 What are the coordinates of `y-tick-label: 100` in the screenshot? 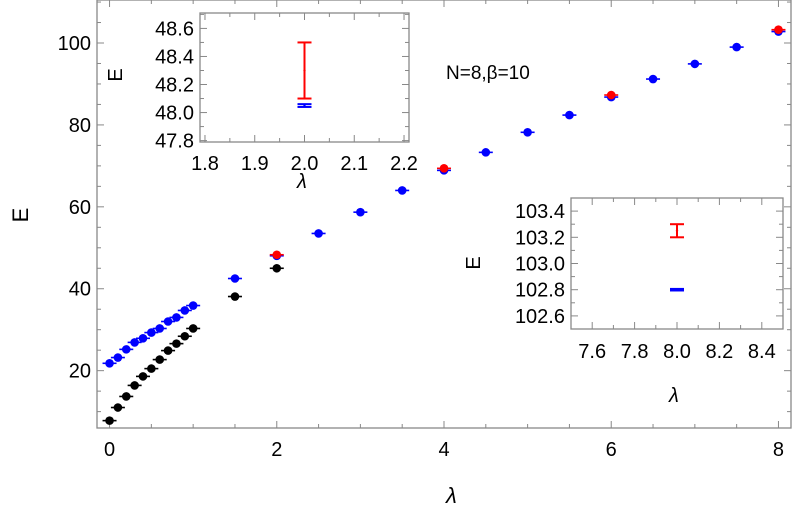 It's located at (74, 44).